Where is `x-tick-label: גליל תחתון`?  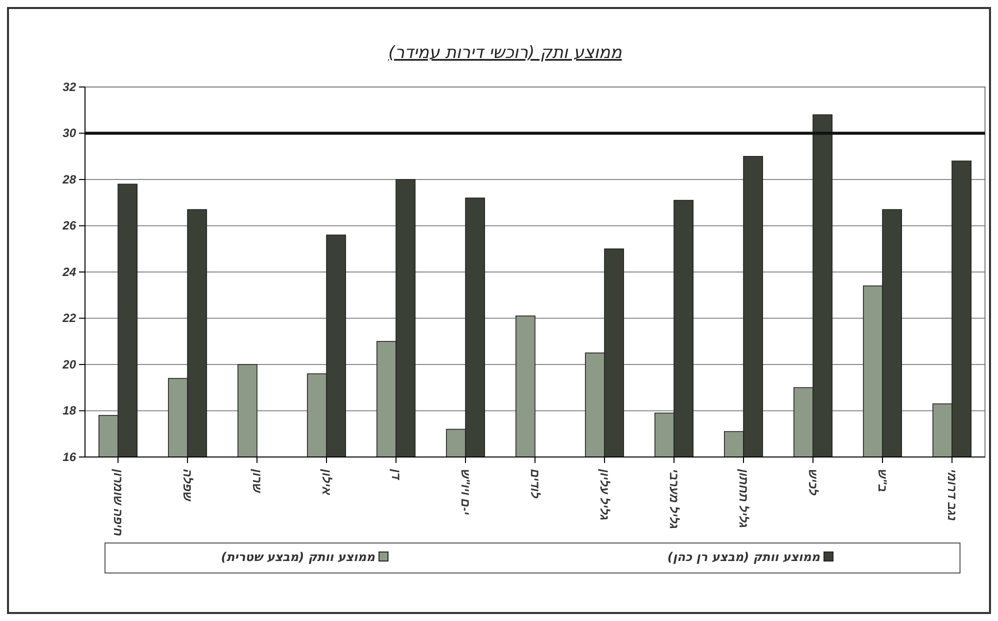 x-tick-label: גליל תחתון is located at coordinates (743, 498).